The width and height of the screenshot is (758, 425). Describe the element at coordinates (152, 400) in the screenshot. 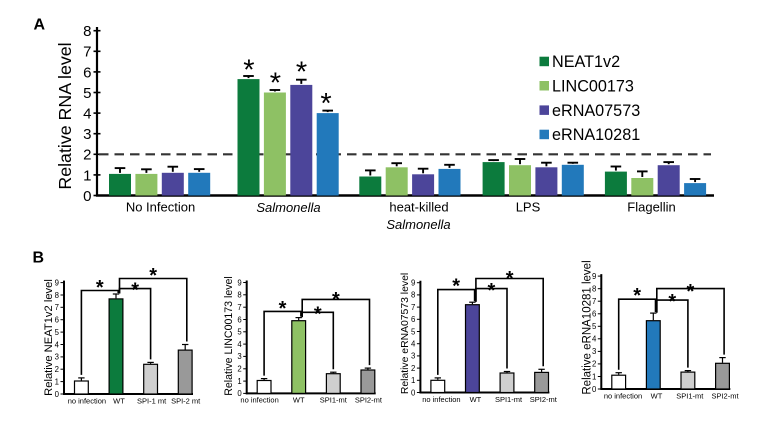

I see `svg-text: SPI-1 mt` at that location.